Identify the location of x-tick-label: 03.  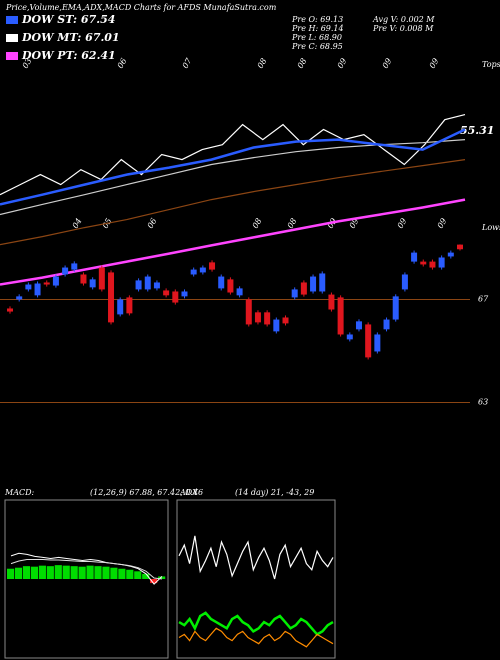
(27, 63).